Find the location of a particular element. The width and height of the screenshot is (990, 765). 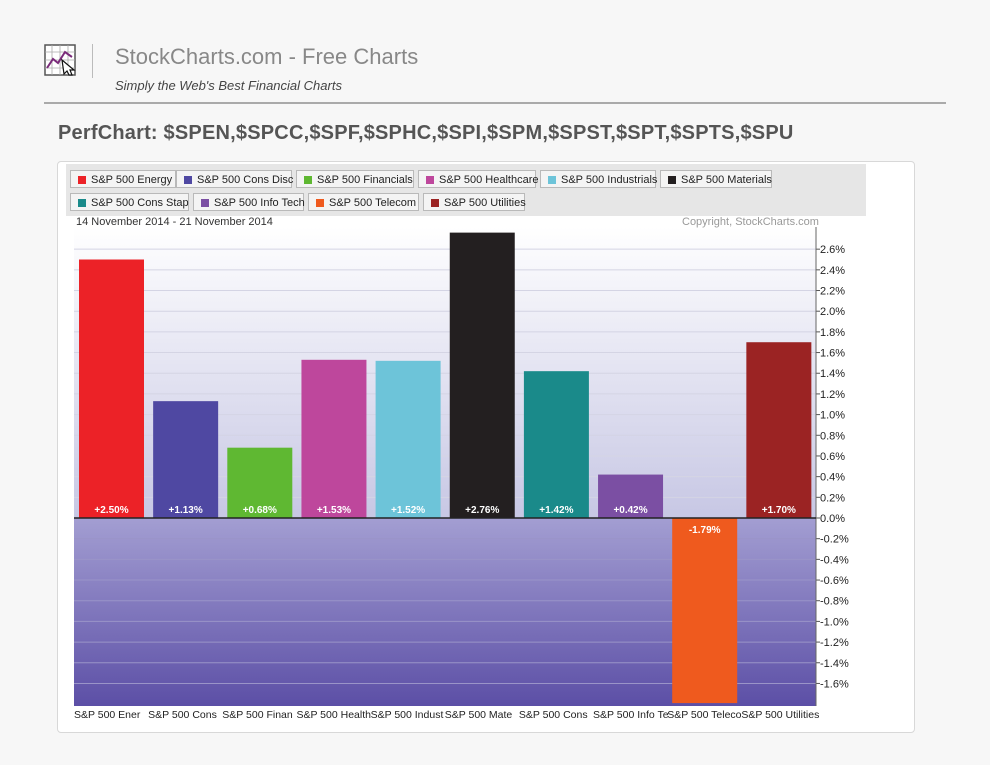

bar-sandp-500-telecom is located at coordinates (705, 611).